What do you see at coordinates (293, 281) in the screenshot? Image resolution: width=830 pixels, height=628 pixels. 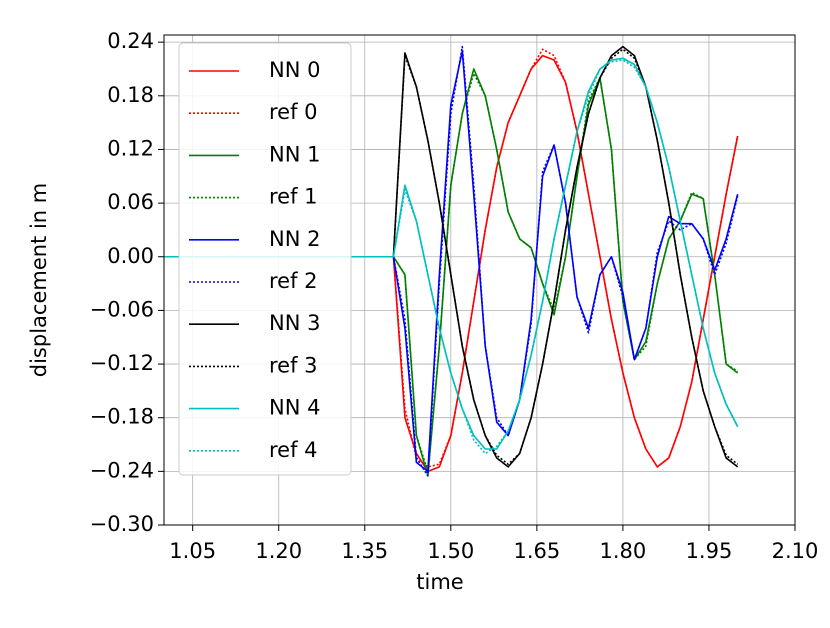 I see `legend-label: ref 2` at bounding box center [293, 281].